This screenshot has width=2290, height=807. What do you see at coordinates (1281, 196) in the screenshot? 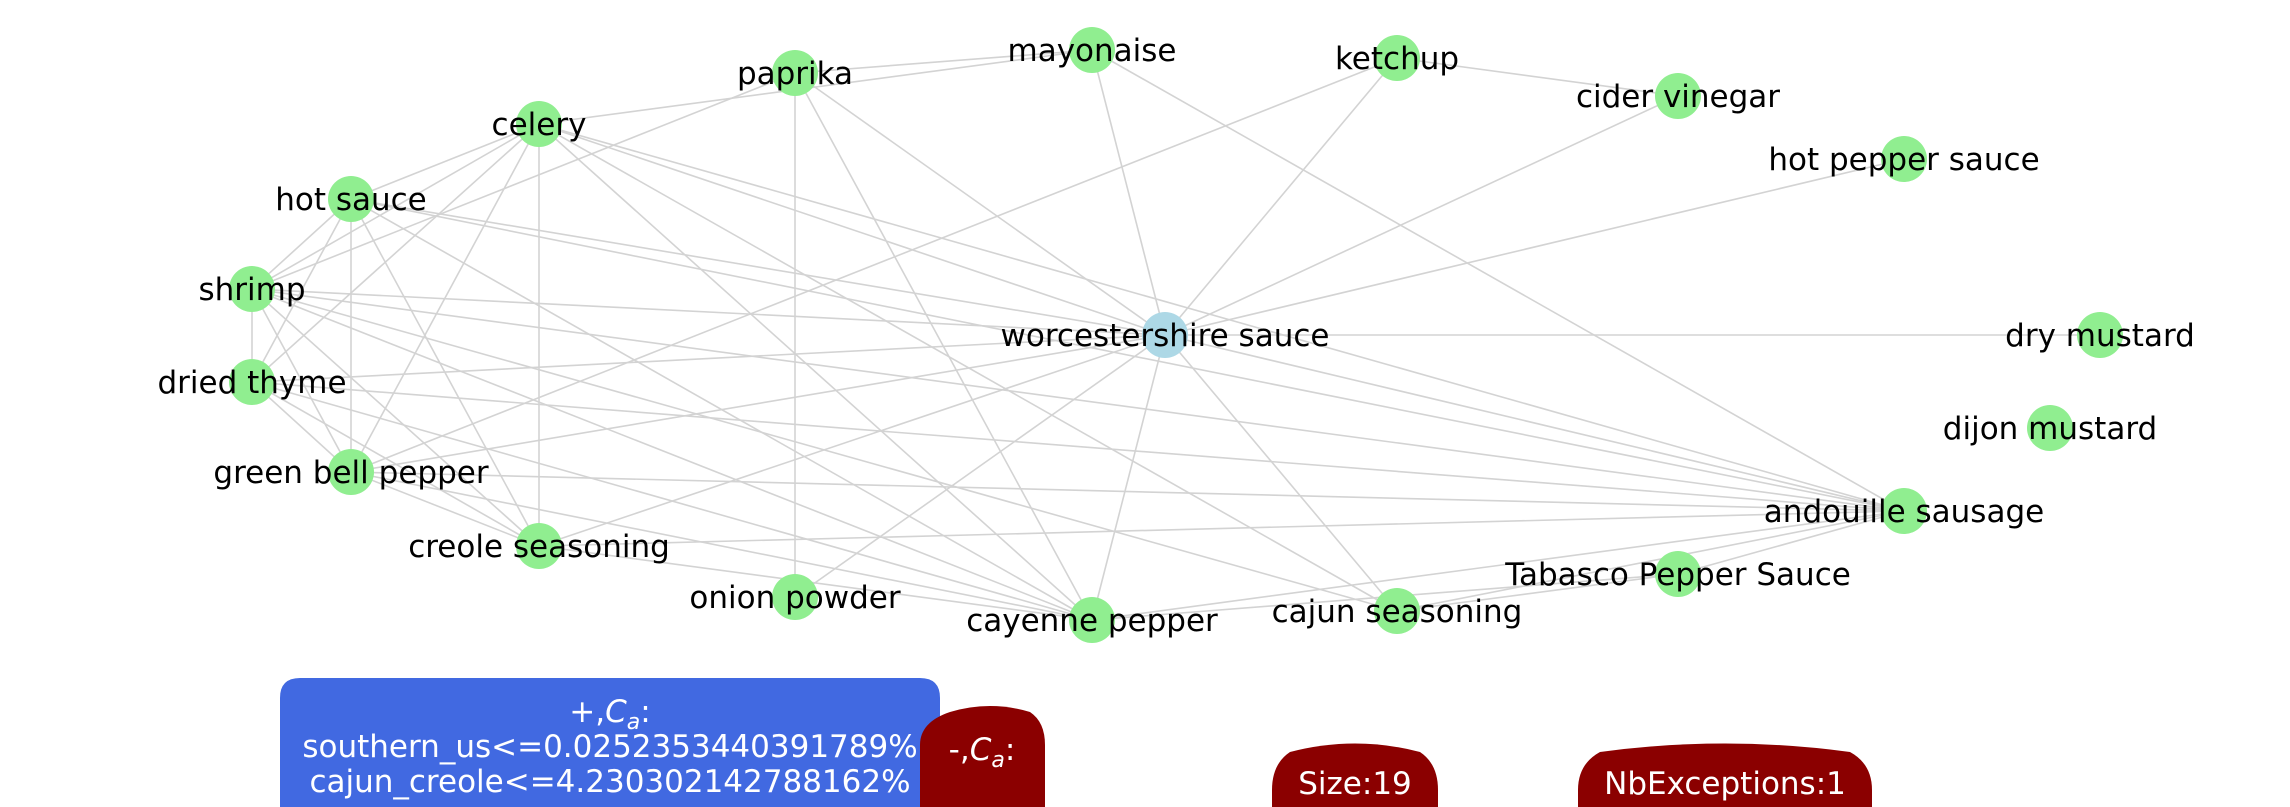
I see `edge-worcestershire-sauce-to-ketchup` at bounding box center [1281, 196].